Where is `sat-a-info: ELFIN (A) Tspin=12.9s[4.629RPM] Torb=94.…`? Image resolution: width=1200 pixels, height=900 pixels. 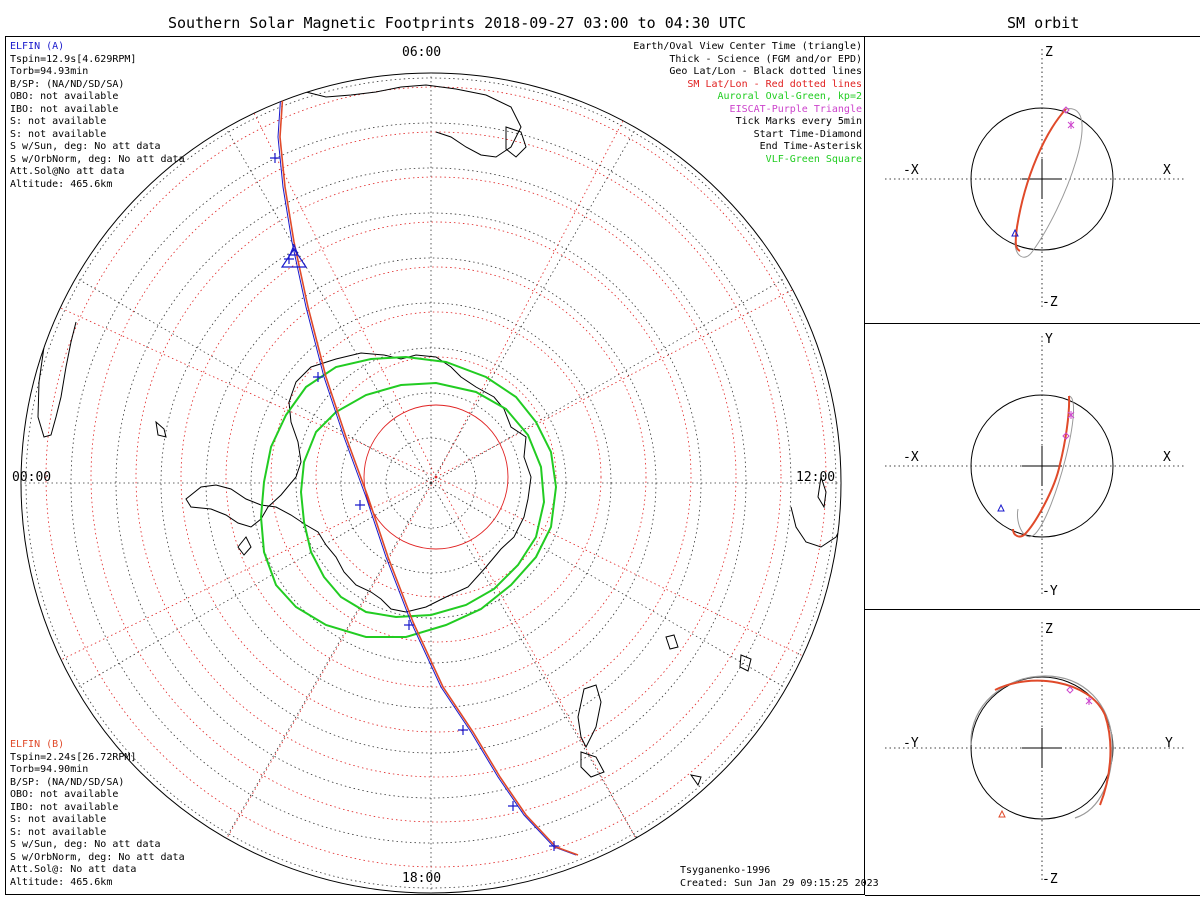 sat-a-info: ELFIN (A) Tspin=12.9s[4.629RPM] Torb=94.… is located at coordinates (97, 116).